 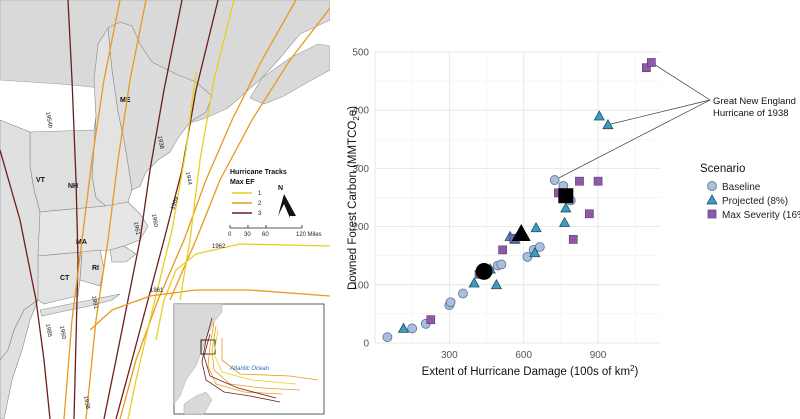 I want to click on map-legend-label: 1, so click(x=260, y=194).